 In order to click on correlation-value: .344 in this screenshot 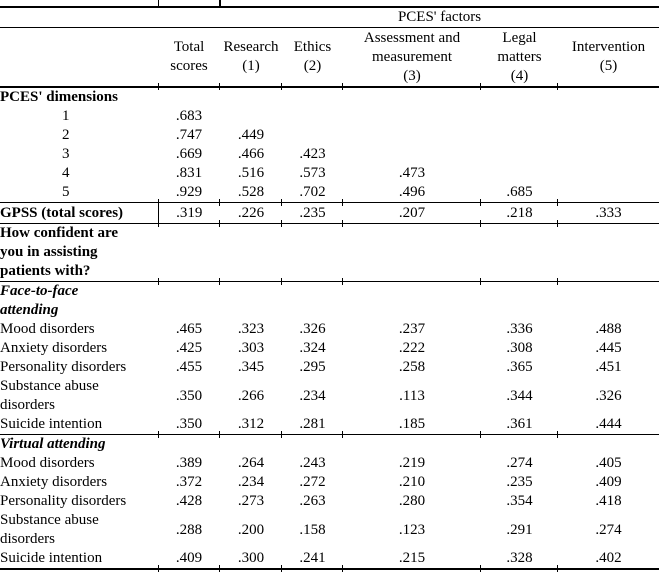, I will do `click(519, 395)`.